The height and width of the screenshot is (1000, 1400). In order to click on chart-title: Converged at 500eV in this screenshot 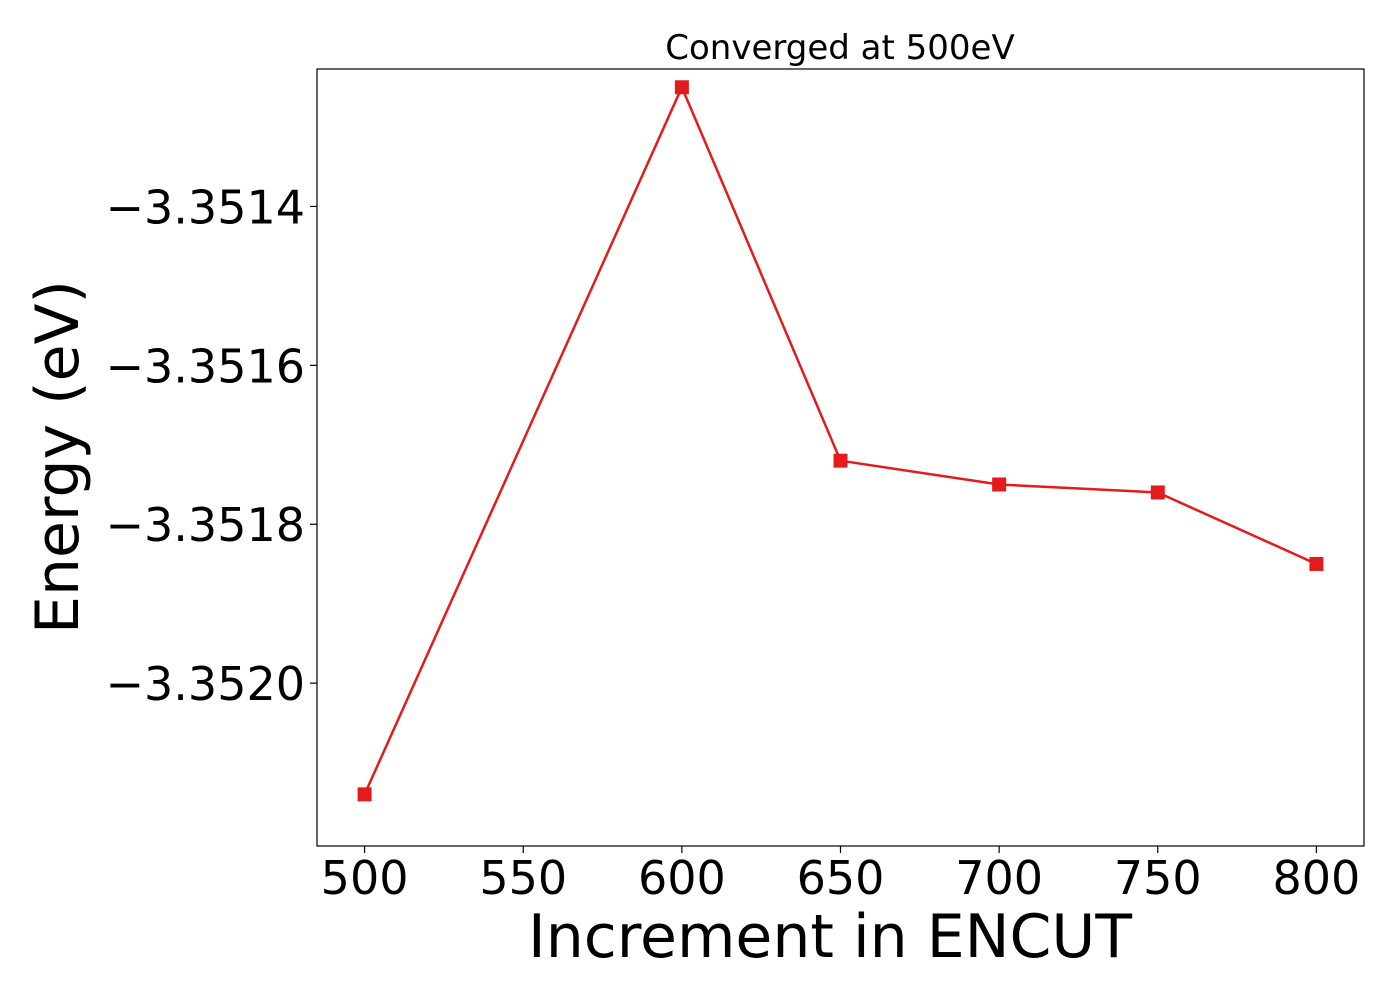, I will do `click(839, 48)`.